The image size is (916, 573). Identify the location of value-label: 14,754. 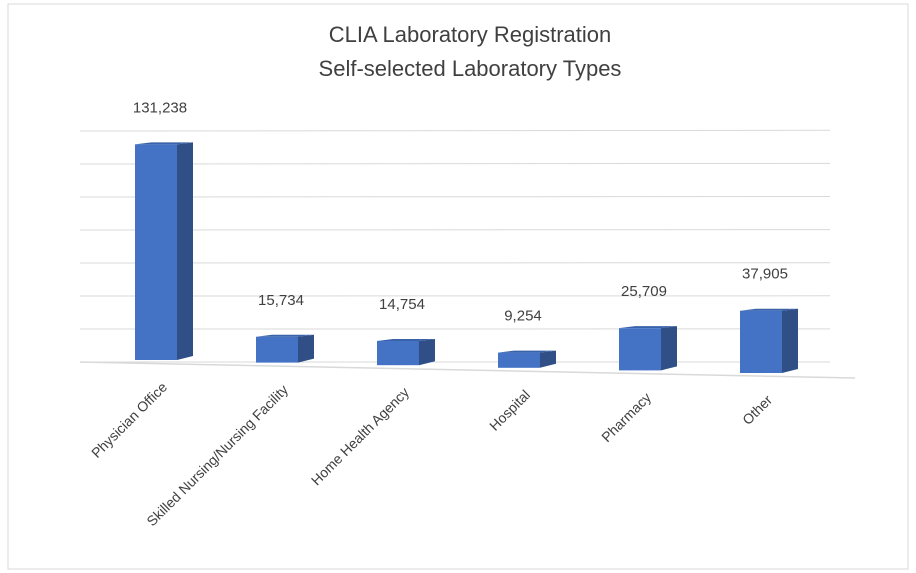
(402, 304).